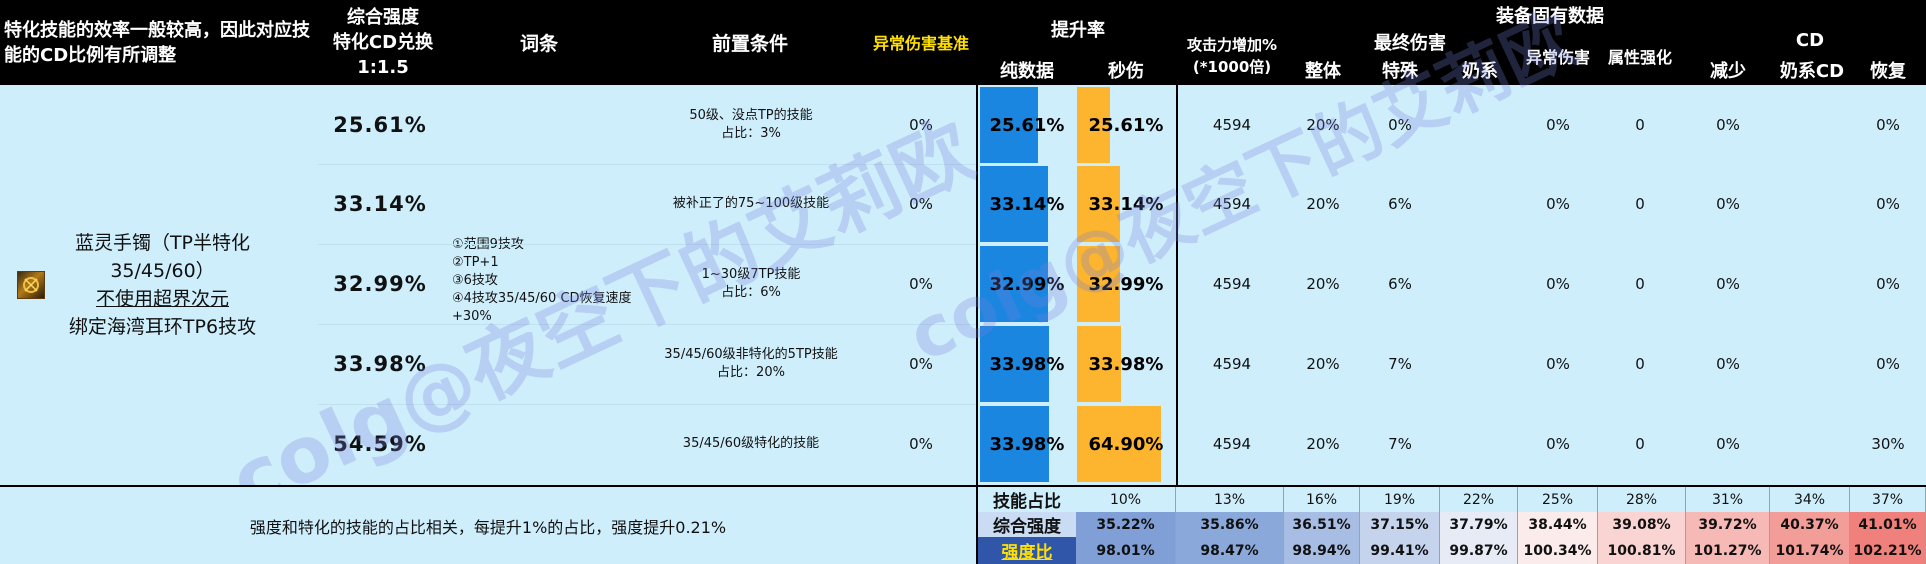 The image size is (1926, 564). What do you see at coordinates (542, 307) in the screenshot?
I see `entry-item: ④4技攻35/45/60 CD恢复速度+30%` at bounding box center [542, 307].